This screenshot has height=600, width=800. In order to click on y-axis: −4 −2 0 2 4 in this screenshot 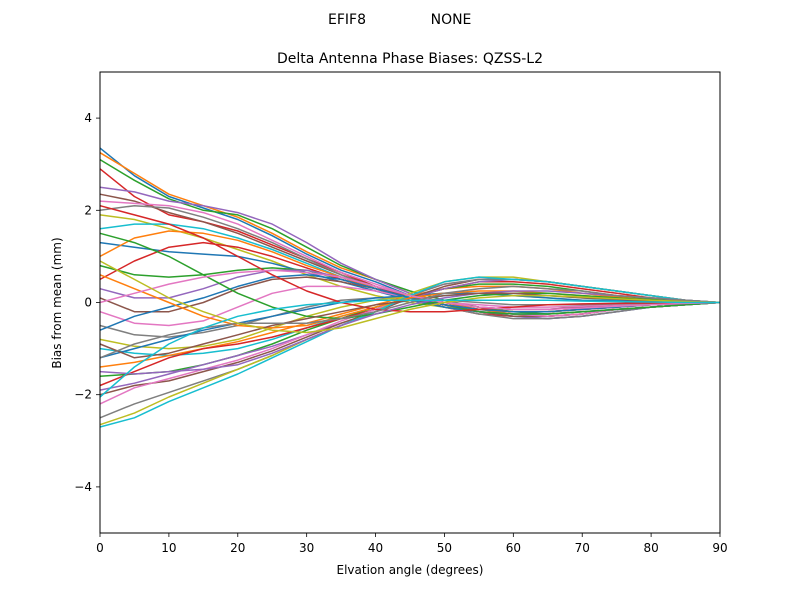, I will do `click(87, 302)`.